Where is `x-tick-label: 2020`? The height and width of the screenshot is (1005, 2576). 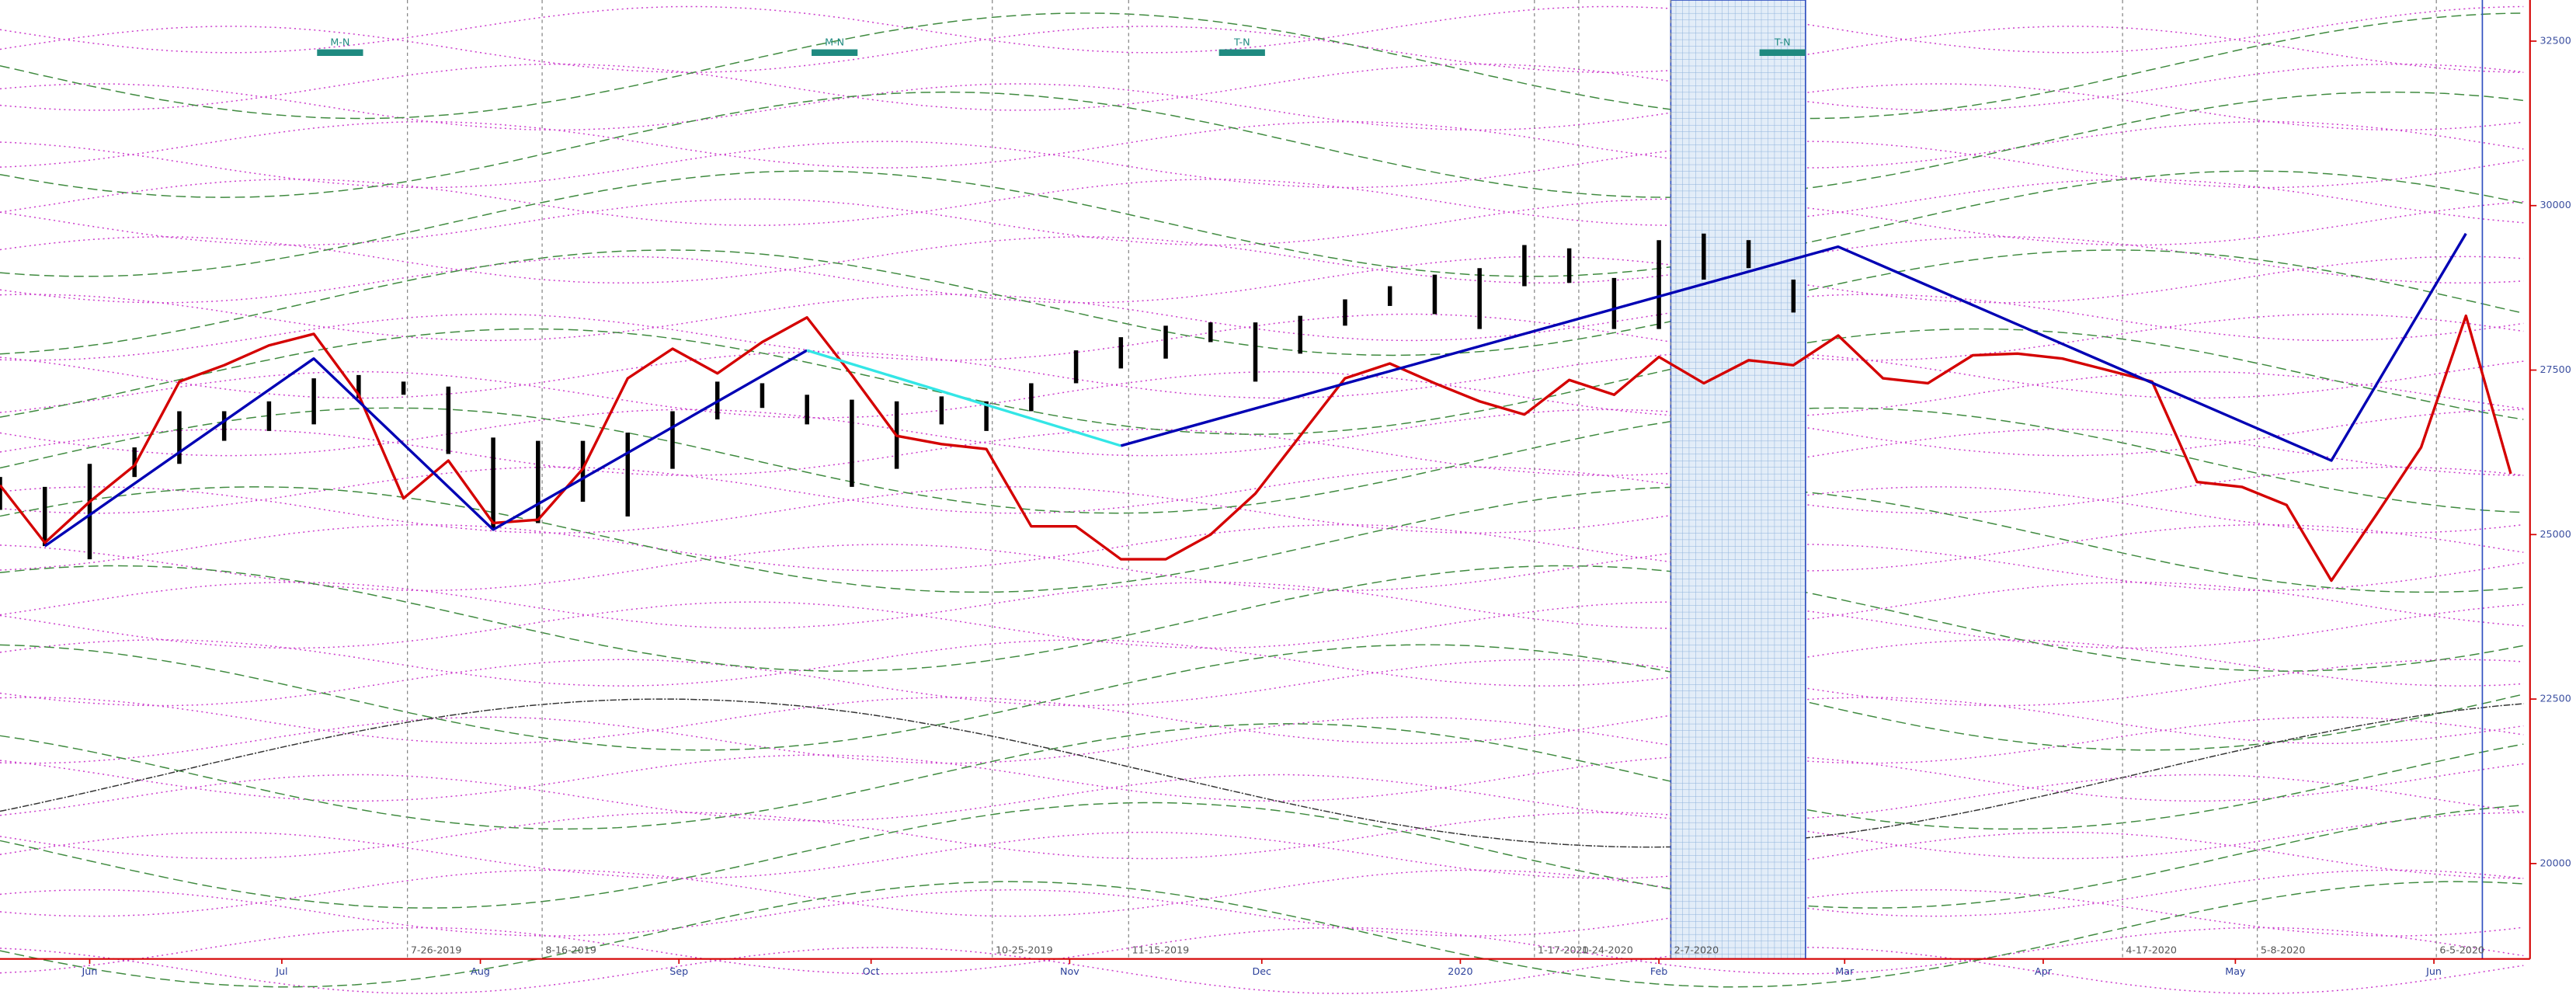 x-tick-label: 2020 is located at coordinates (1460, 971).